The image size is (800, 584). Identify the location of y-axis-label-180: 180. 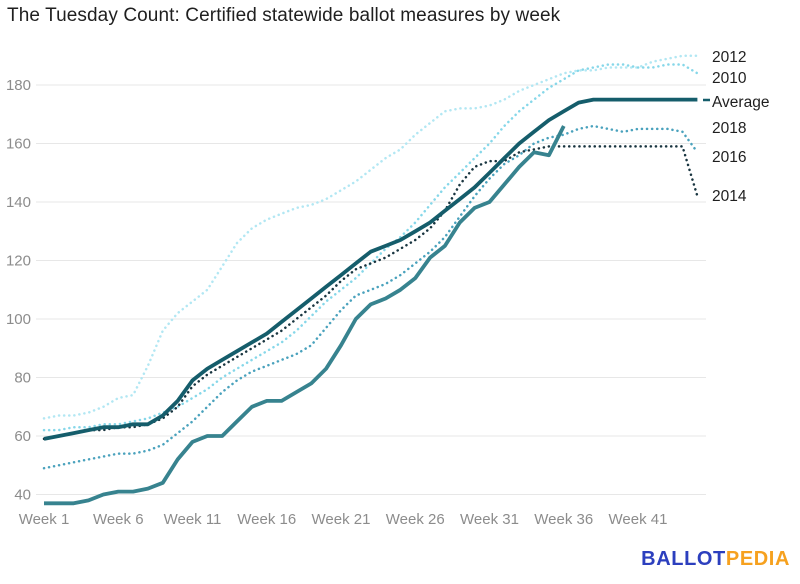
(18, 85).